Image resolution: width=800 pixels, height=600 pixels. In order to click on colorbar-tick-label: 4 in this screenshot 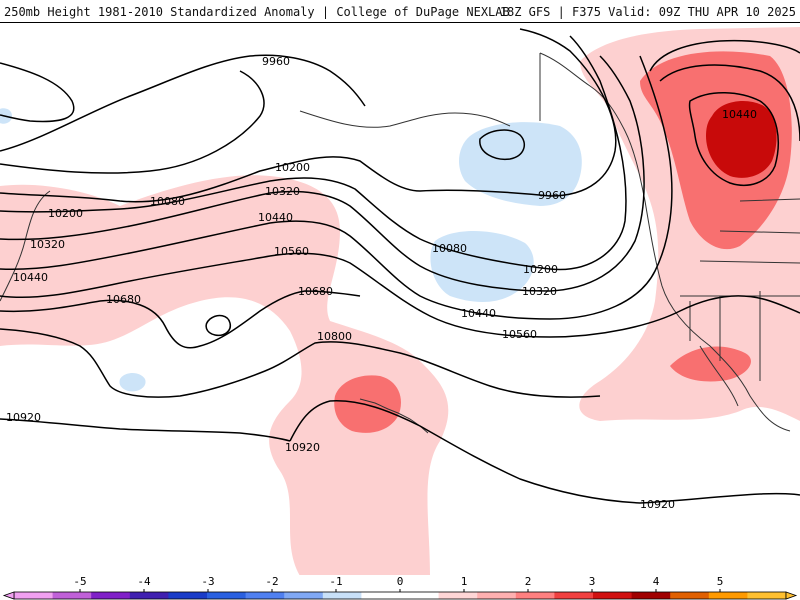, I will do `click(656, 581)`.